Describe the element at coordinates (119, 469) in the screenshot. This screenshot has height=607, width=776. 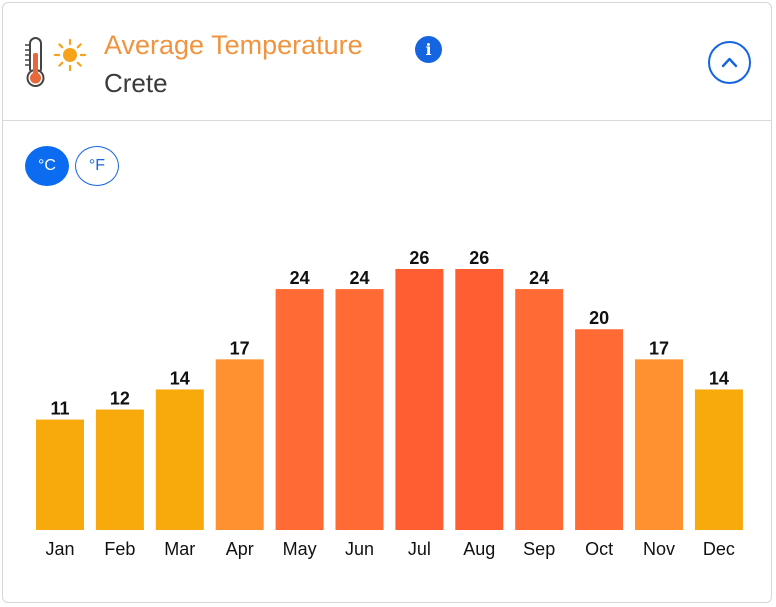
I see `bar-feb` at that location.